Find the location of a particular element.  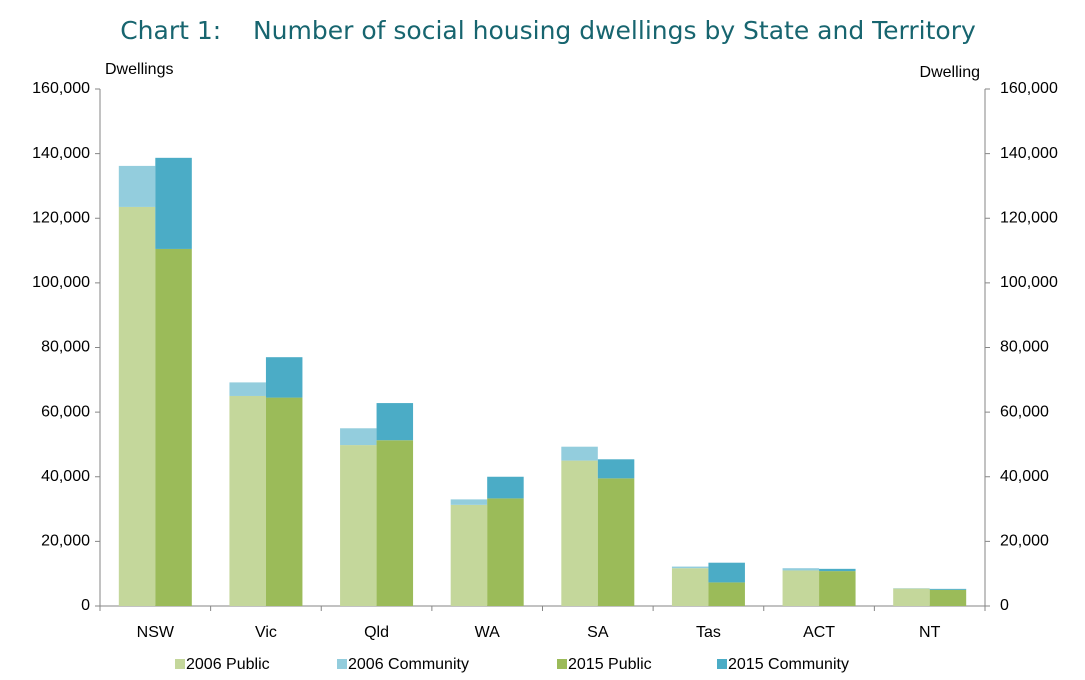

legend-label: 2015 Public is located at coordinates (610, 664).